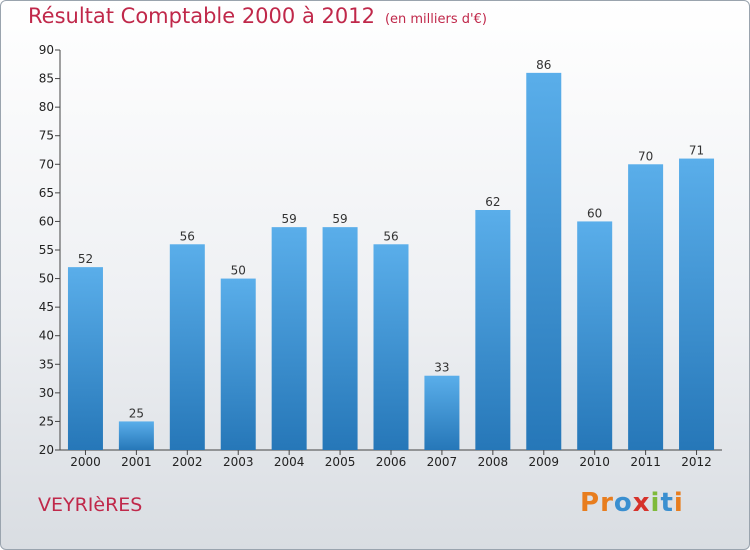  I want to click on y-tick-label: 45, so click(46, 307).